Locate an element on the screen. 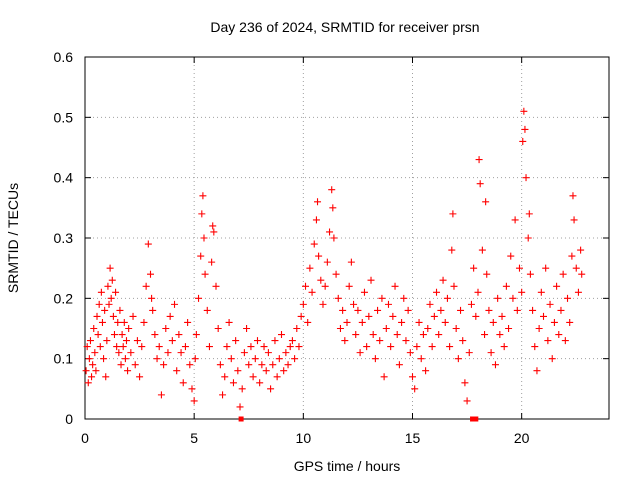  axis-markers-layer is located at coordinates (358, 419).